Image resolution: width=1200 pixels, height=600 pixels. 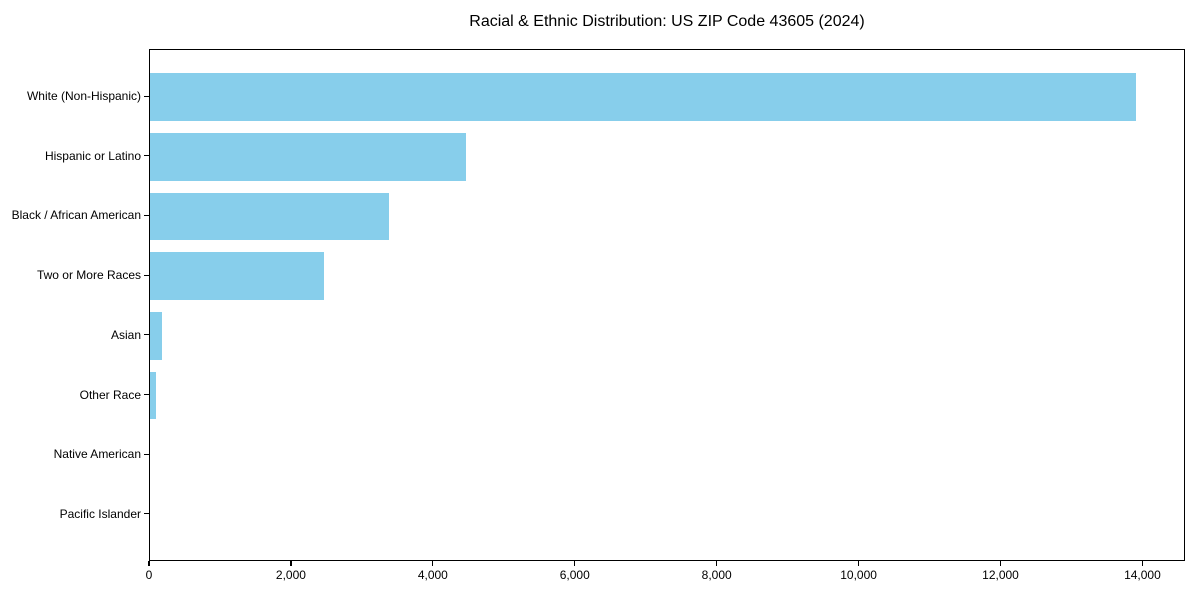 What do you see at coordinates (858, 575) in the screenshot?
I see `x-tick-label: 10,000` at bounding box center [858, 575].